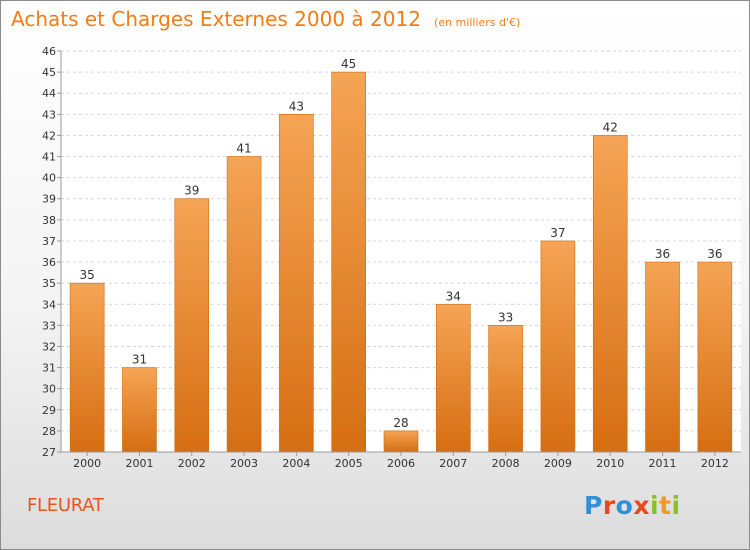  What do you see at coordinates (49, 304) in the screenshot?
I see `y-tick-label: 34` at bounding box center [49, 304].